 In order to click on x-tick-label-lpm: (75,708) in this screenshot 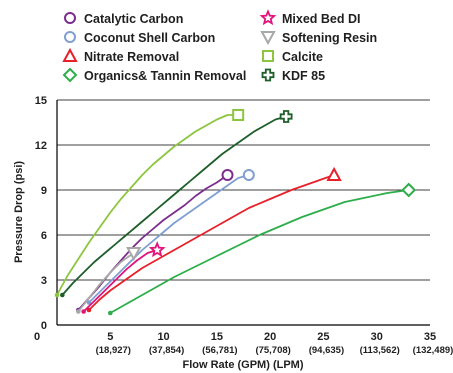, I will do `click(272, 350)`.